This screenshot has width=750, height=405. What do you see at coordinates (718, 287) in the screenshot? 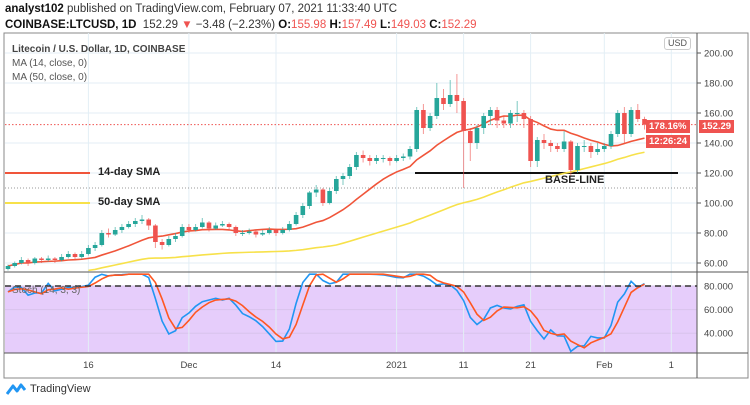
I see `stoch-tick-label: 80.000` at bounding box center [718, 287].